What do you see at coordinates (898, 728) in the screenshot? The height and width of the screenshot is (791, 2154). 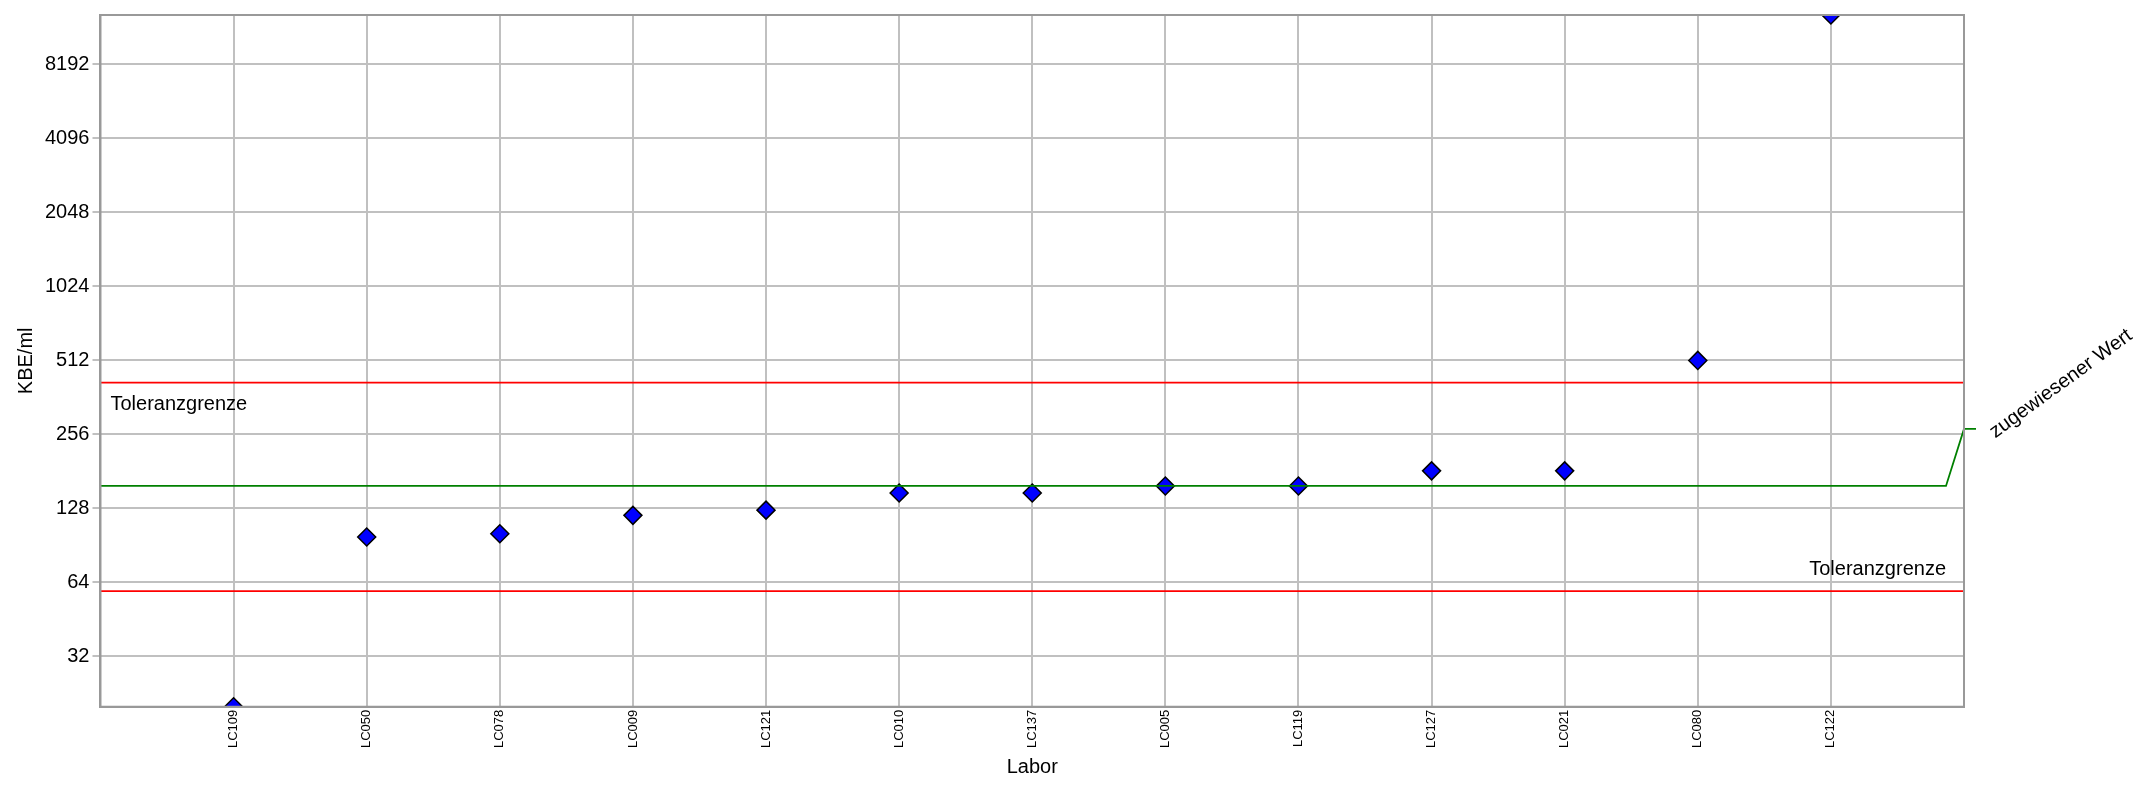 I see `x-tick-label: LC010` at bounding box center [898, 728].